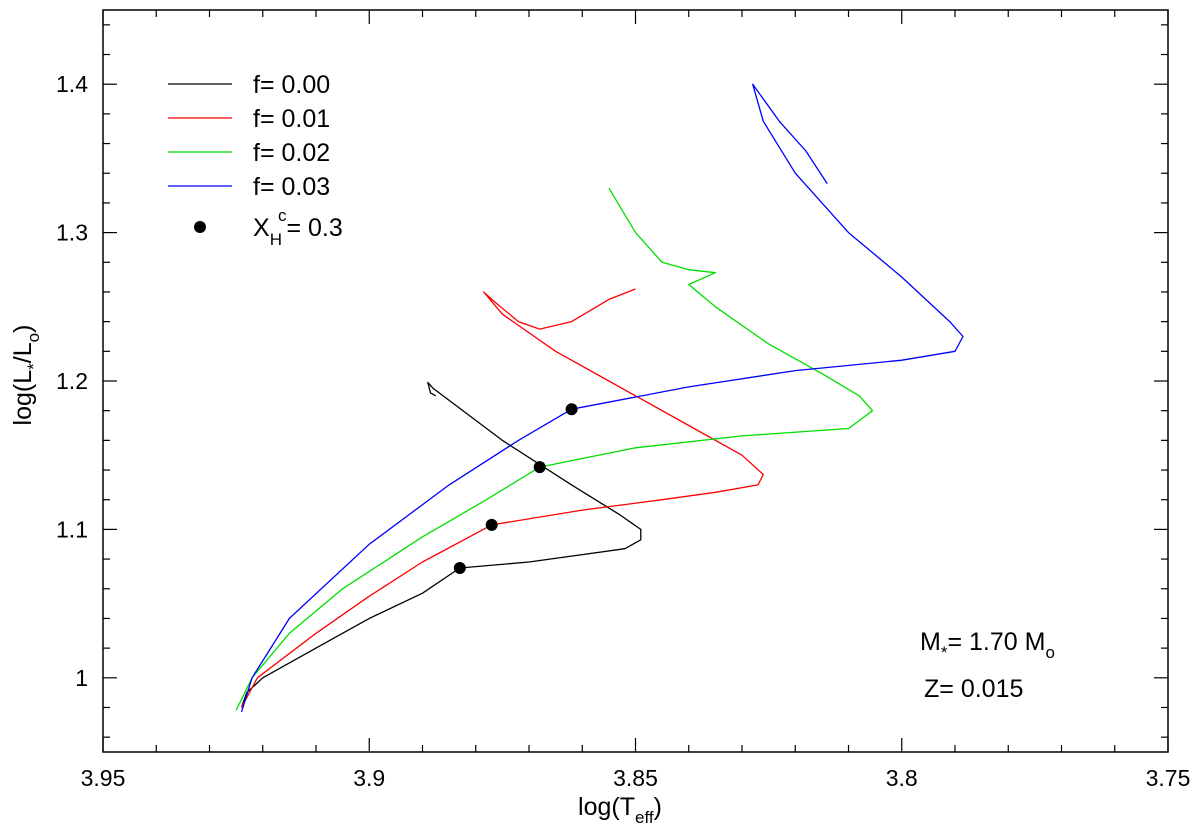 This screenshot has height=834, width=1200. What do you see at coordinates (635, 778) in the screenshot?
I see `x-tick-label-2: 3.85` at bounding box center [635, 778].